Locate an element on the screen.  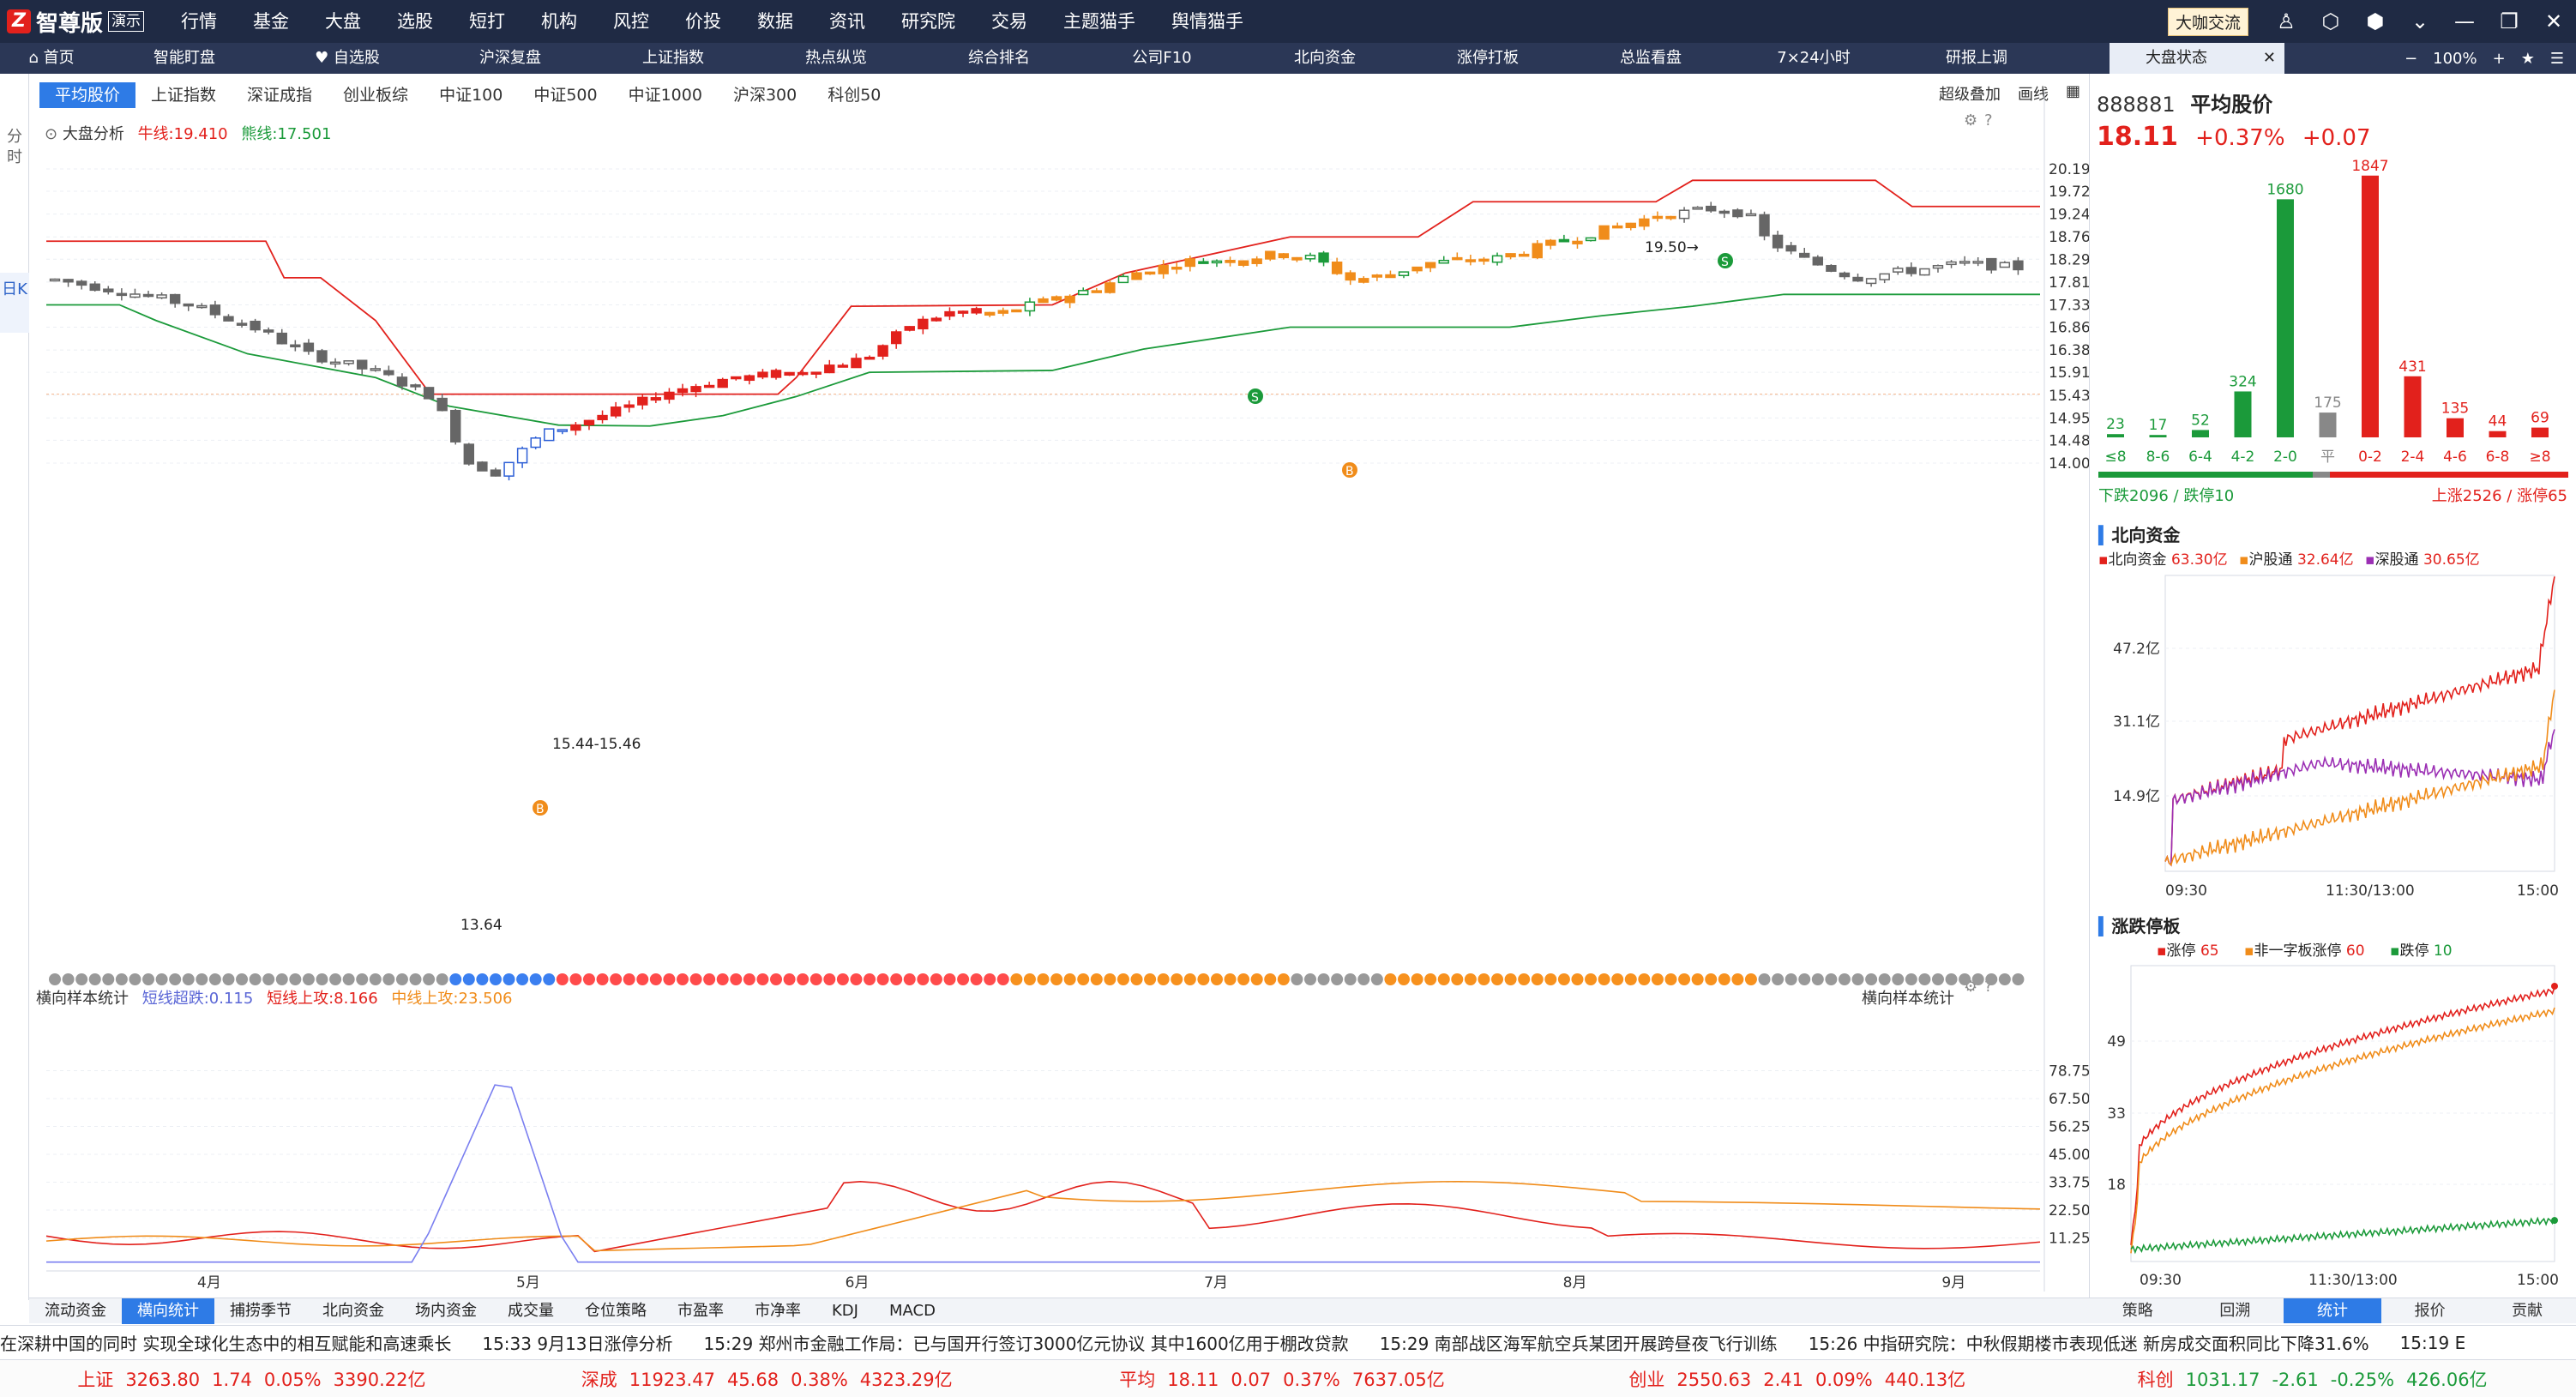
menu-item-12: 主题猫手 is located at coordinates (1099, 22).